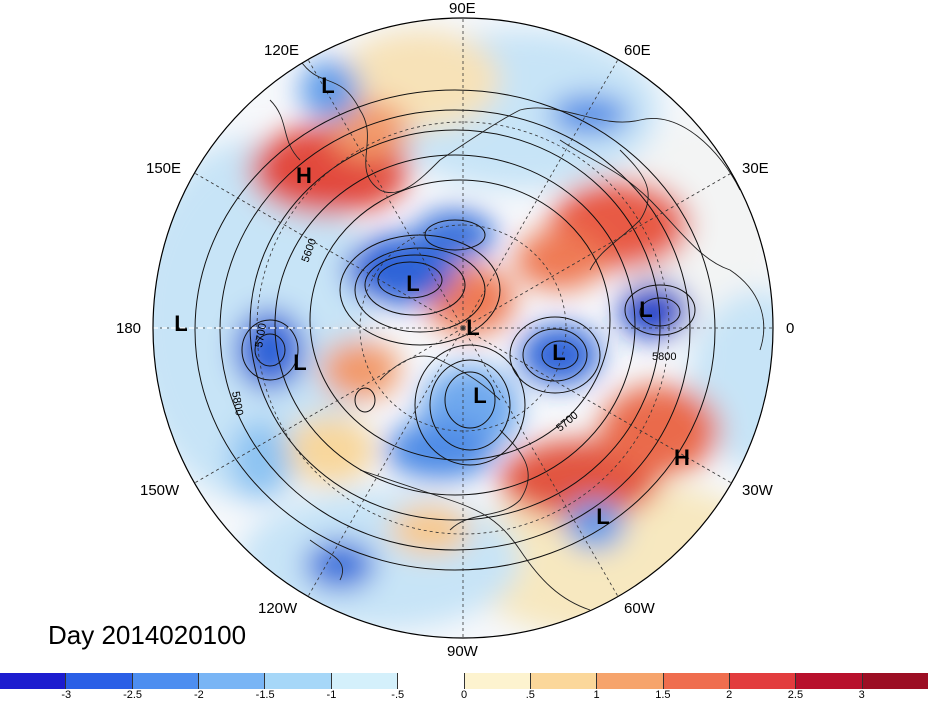 The height and width of the screenshot is (702, 928). What do you see at coordinates (790, 328) in the screenshot?
I see `lon-label-0: 0` at bounding box center [790, 328].